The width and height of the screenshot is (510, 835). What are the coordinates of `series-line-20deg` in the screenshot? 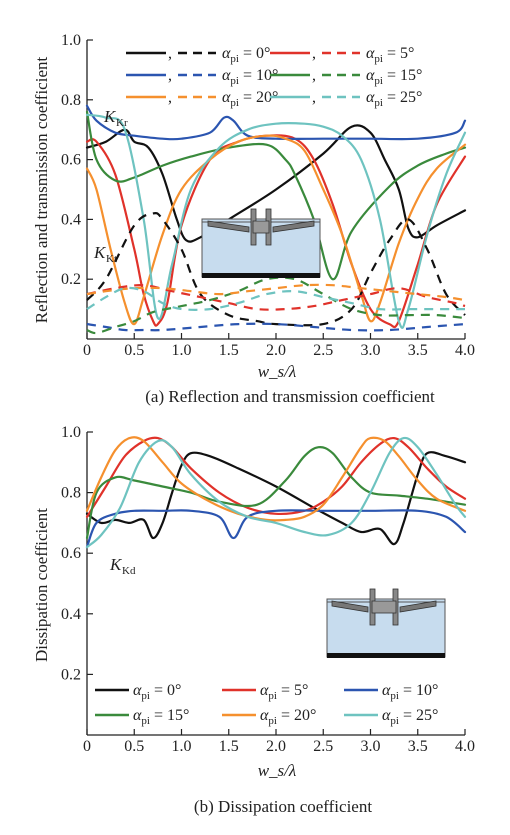 It's located at (276, 479).